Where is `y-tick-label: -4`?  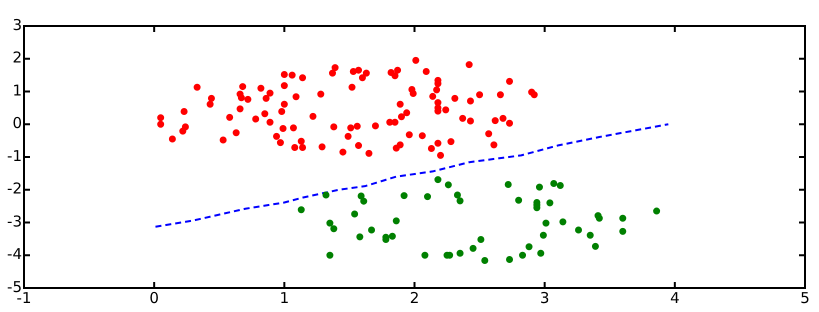 y-tick-label: -4 is located at coordinates (14, 254).